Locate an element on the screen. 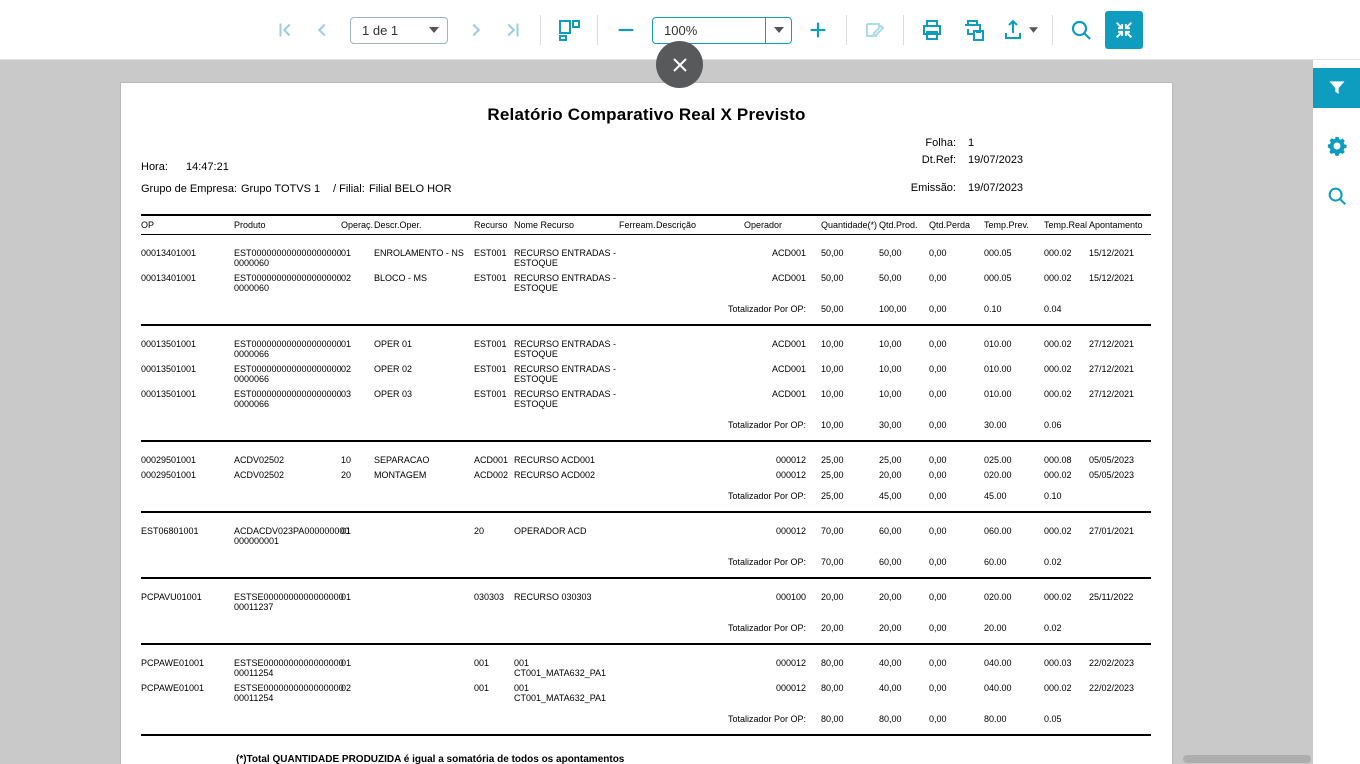 Image resolution: width=1360 pixels, height=764 pixels. cell-temp_real: 000.03 is located at coordinates (1058, 663).